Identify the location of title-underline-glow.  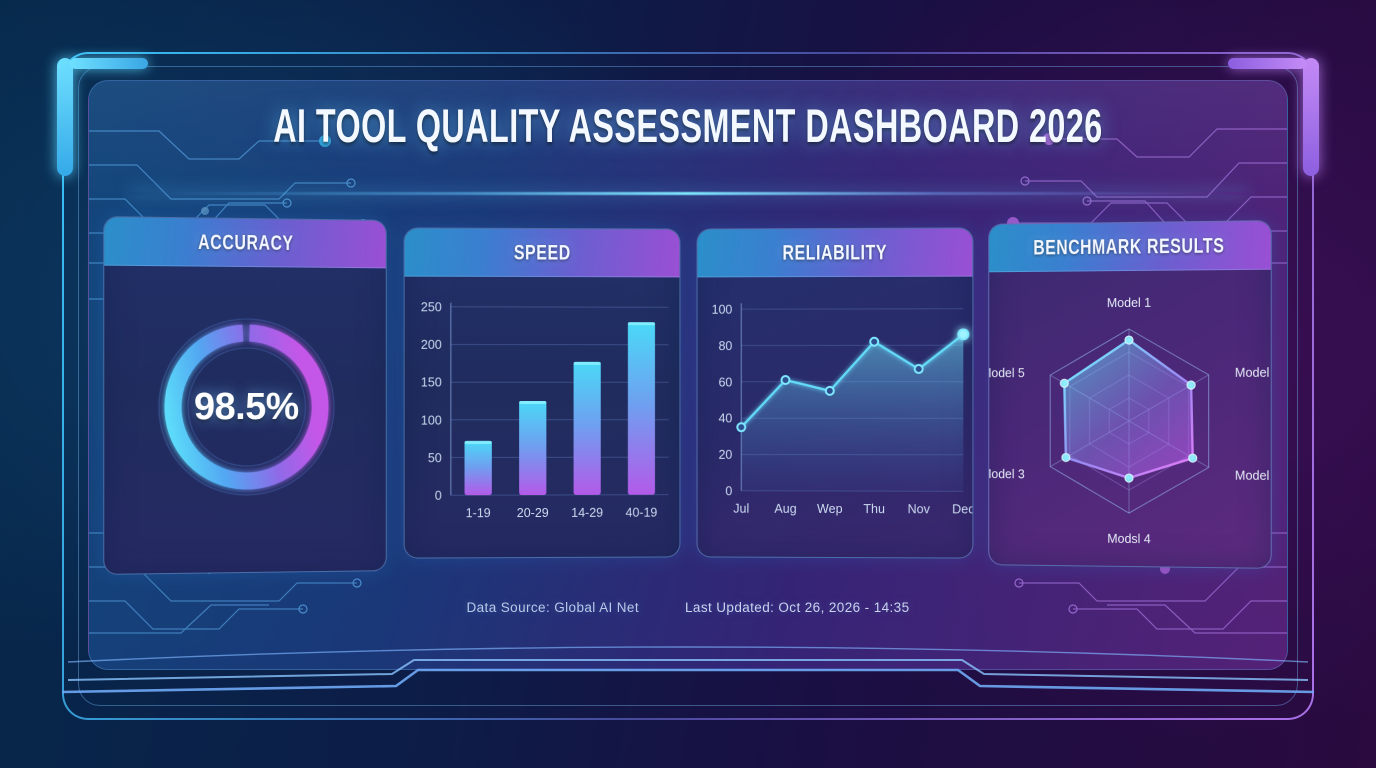
(688, 193).